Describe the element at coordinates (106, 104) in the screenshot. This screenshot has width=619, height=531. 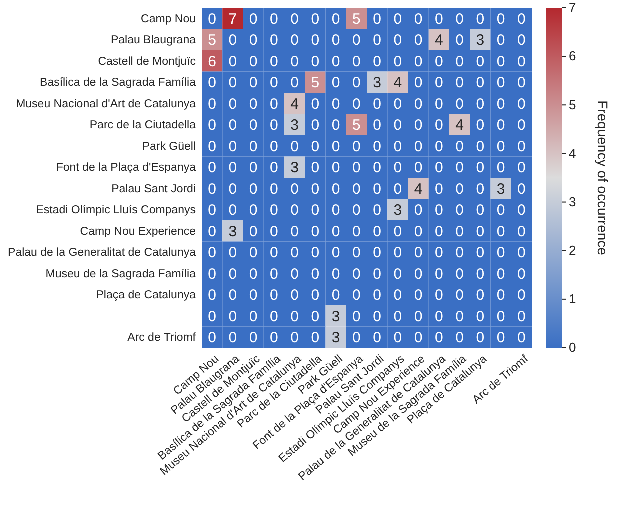
I see `y-tick-label: Museu Nacional d'Art de Catalunya` at that location.